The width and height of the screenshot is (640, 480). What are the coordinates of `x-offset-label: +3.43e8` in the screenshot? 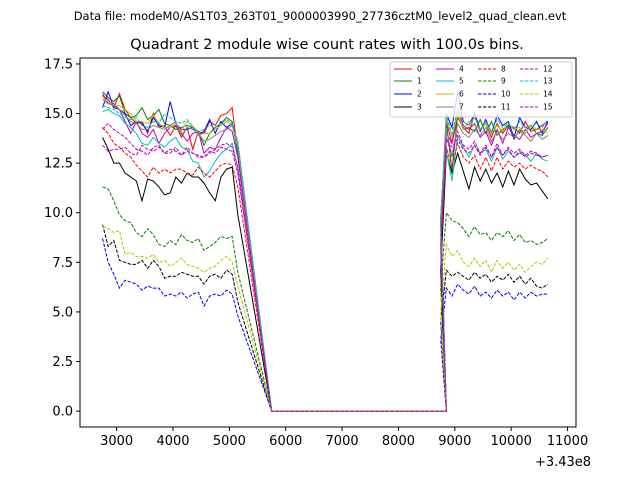 It's located at (563, 462).